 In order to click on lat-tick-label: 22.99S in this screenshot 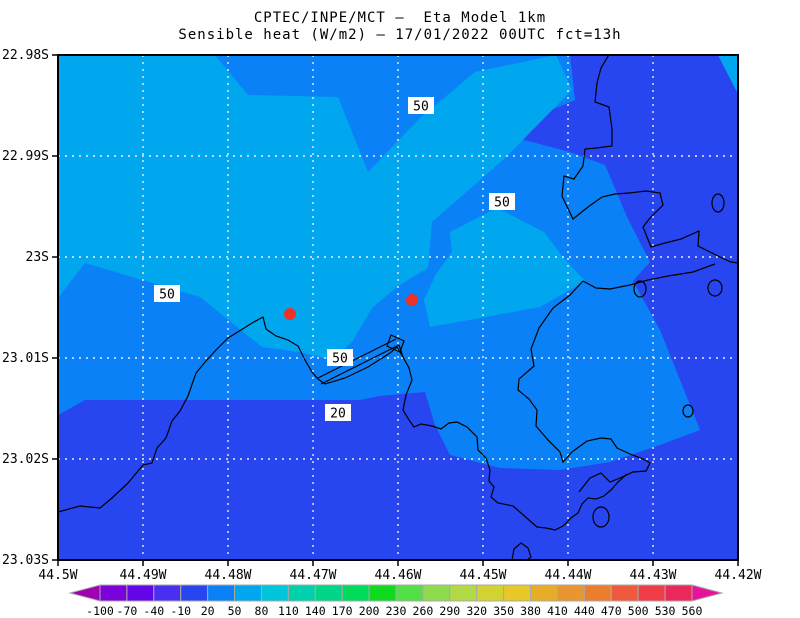, I will do `click(25, 156)`.